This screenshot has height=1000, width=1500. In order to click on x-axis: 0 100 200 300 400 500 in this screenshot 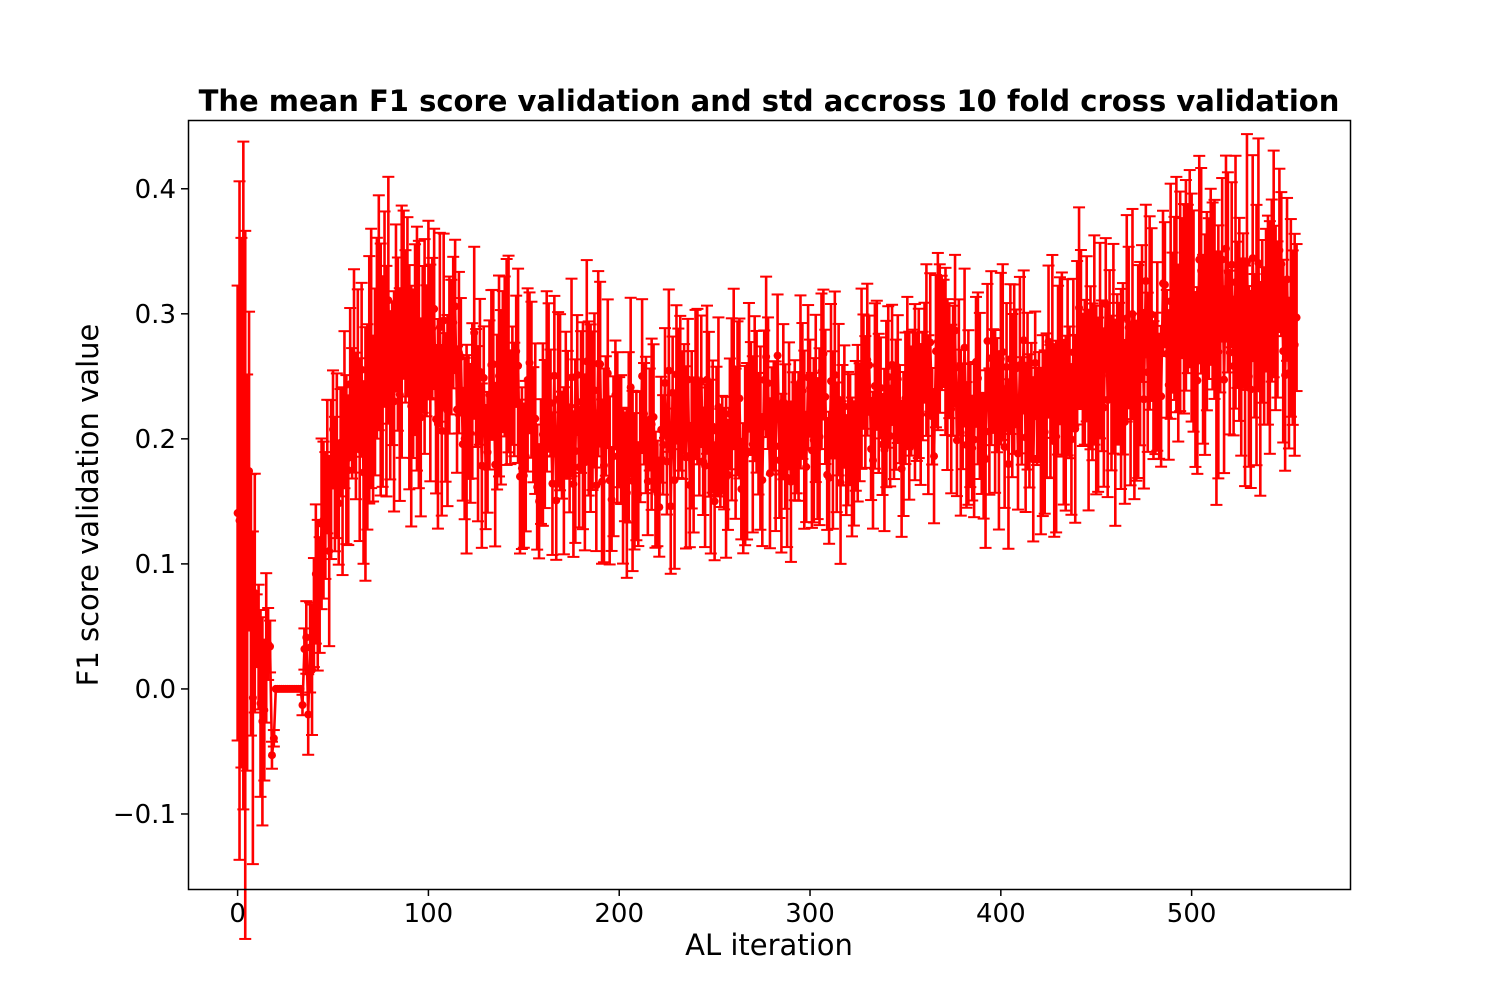, I will do `click(722, 909)`.